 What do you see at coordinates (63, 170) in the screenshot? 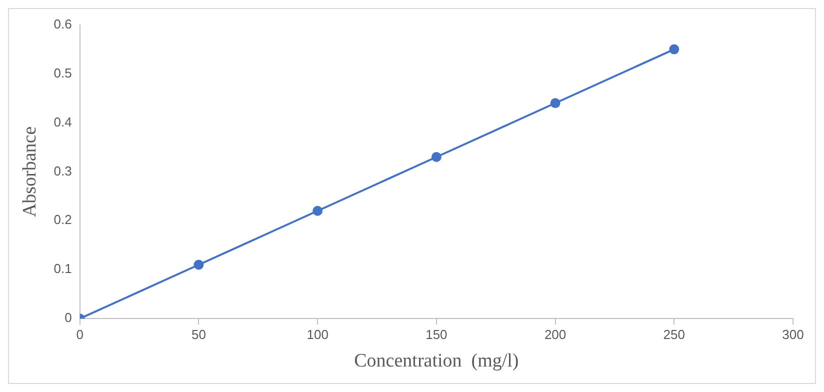
I see `y-tick-label: 0.3` at bounding box center [63, 170].